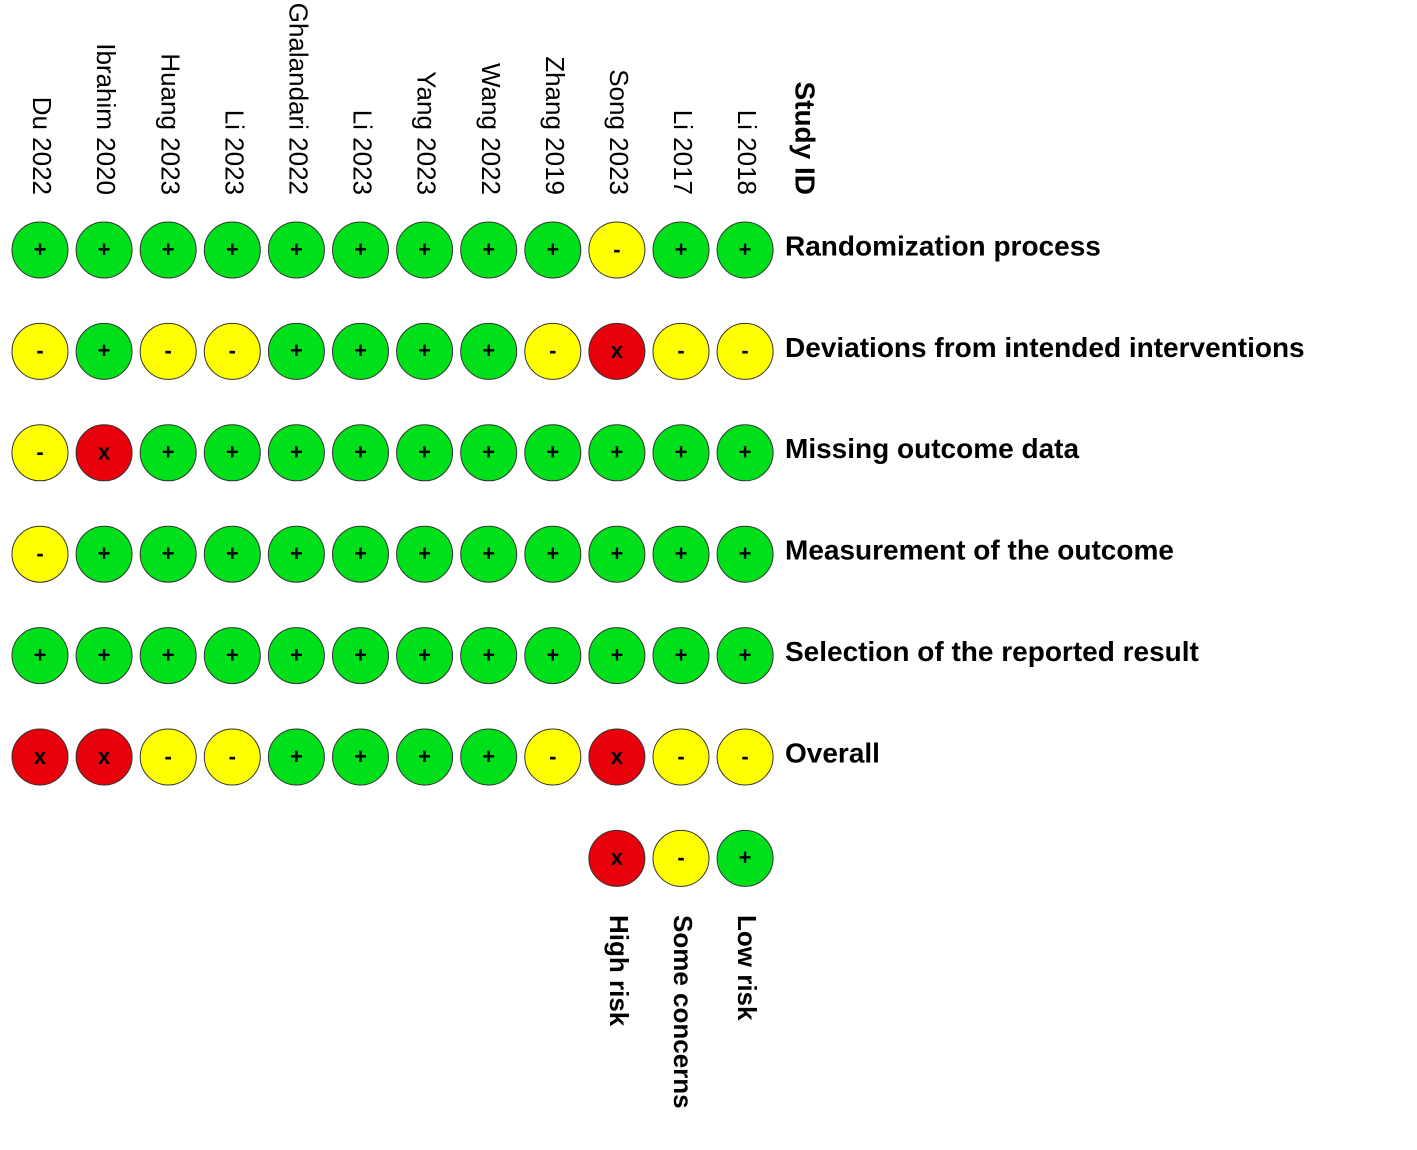 This screenshot has height=1150, width=1417. Describe the element at coordinates (683, 1012) in the screenshot. I see `legend-label: Some concerns` at that location.